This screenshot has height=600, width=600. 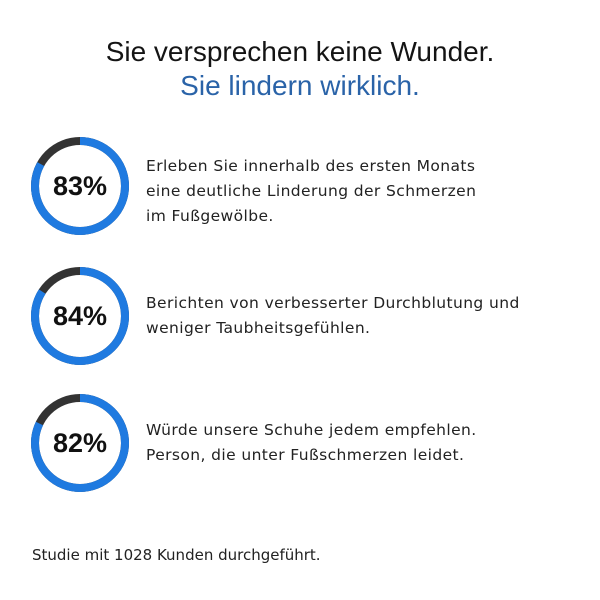 What do you see at coordinates (305, 455) in the screenshot?
I see `desc-line: Person, die unter Fußschmerzen leidet.` at bounding box center [305, 455].